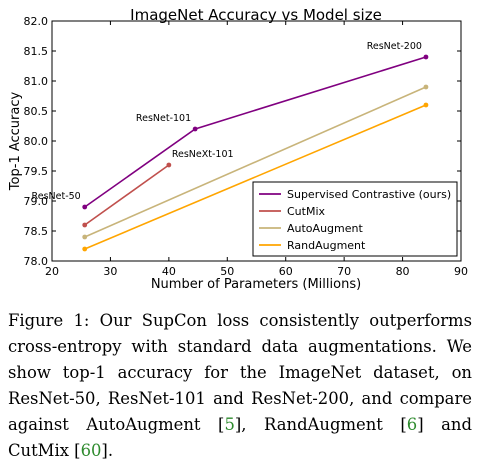  I want to click on point-annotation: ResNet-50, so click(56, 196).